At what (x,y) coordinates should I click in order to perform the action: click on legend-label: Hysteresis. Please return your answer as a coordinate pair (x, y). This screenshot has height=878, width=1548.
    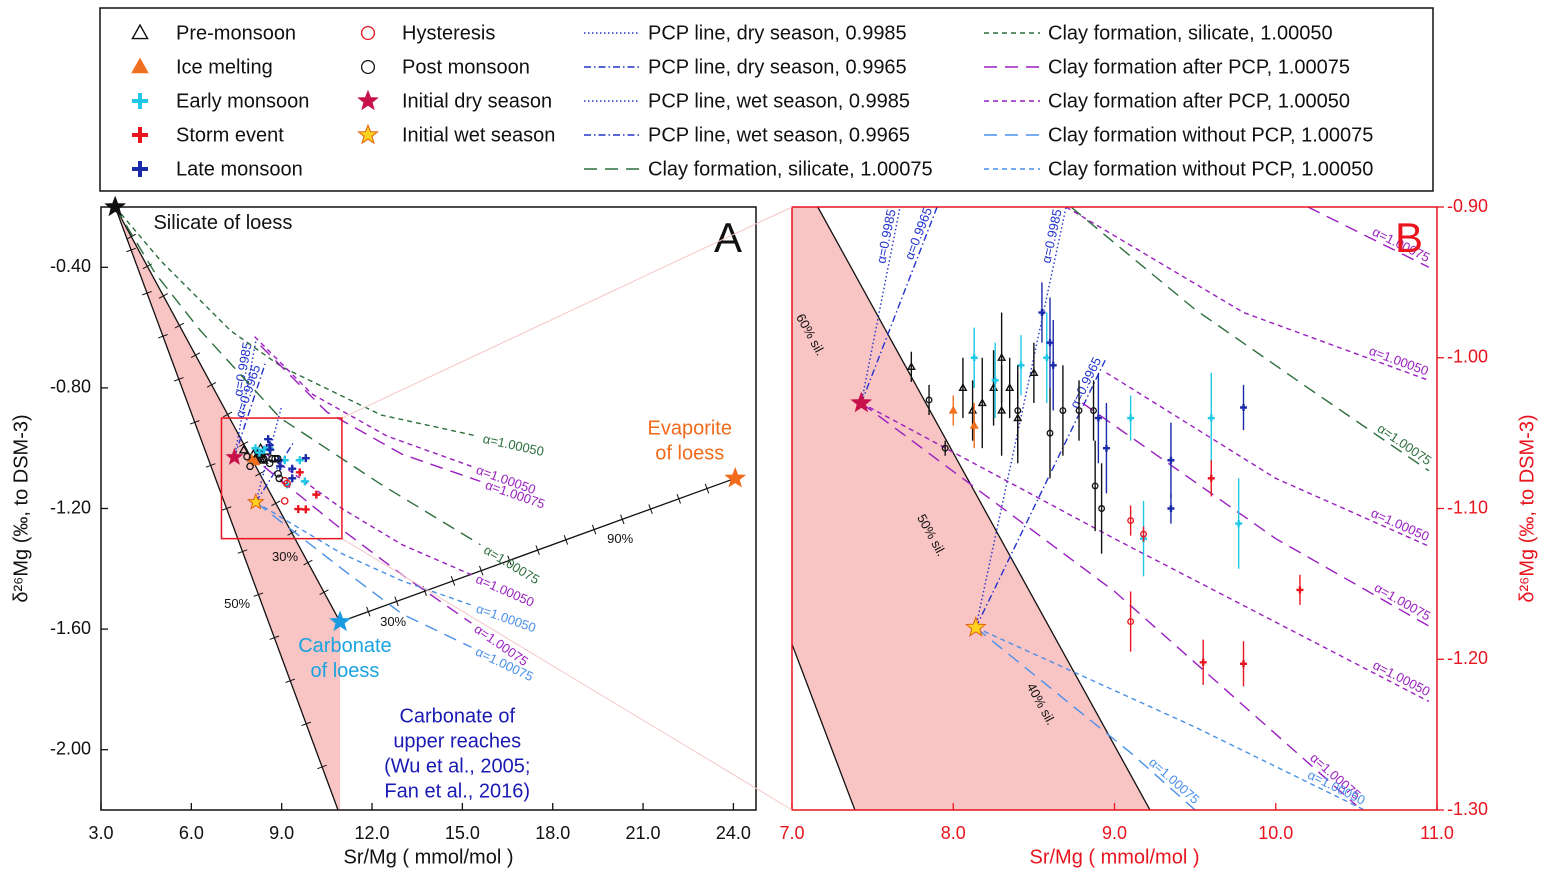
    Looking at the image, I should click on (448, 33).